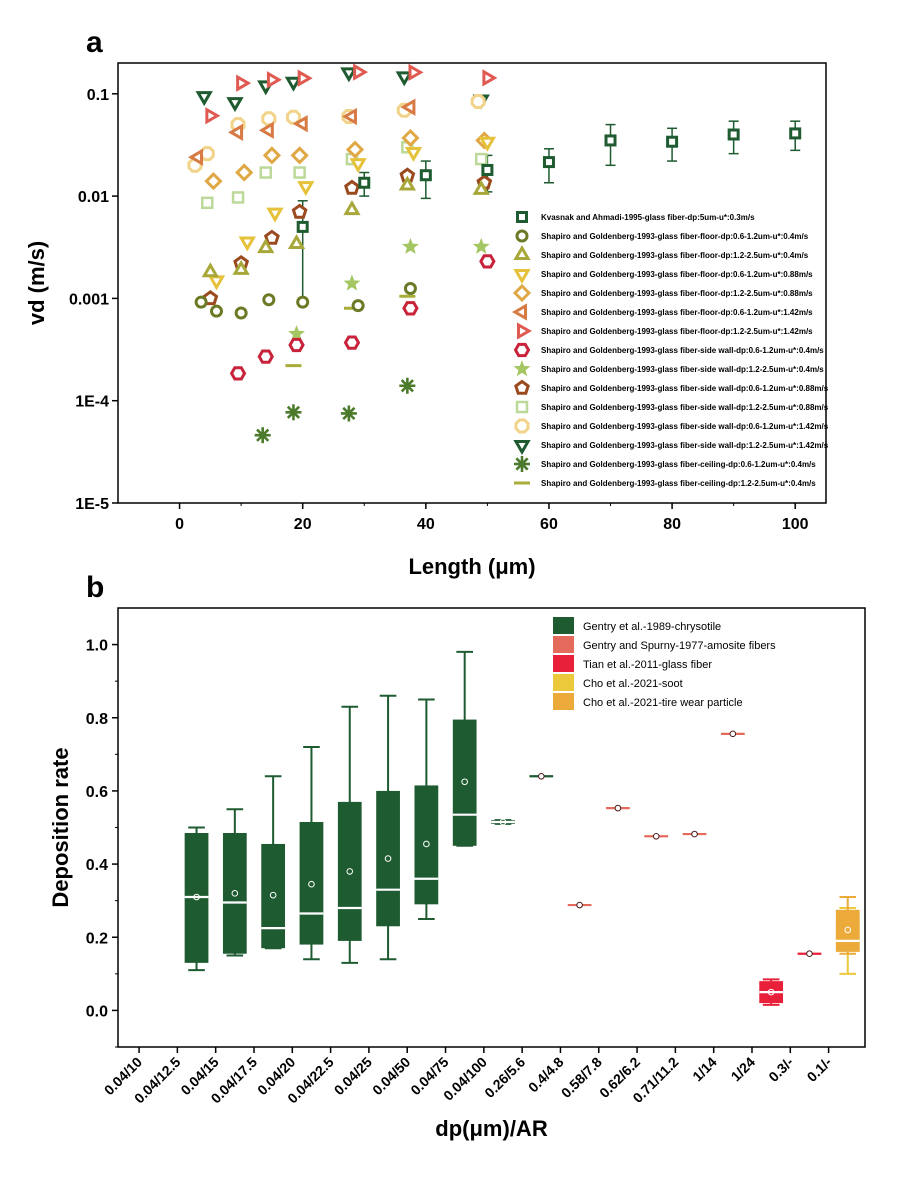 Image resolution: width=924 pixels, height=1177 pixels. Describe the element at coordinates (743, 1069) in the screenshot. I see `x-tick-label-b: 1/24` at that location.